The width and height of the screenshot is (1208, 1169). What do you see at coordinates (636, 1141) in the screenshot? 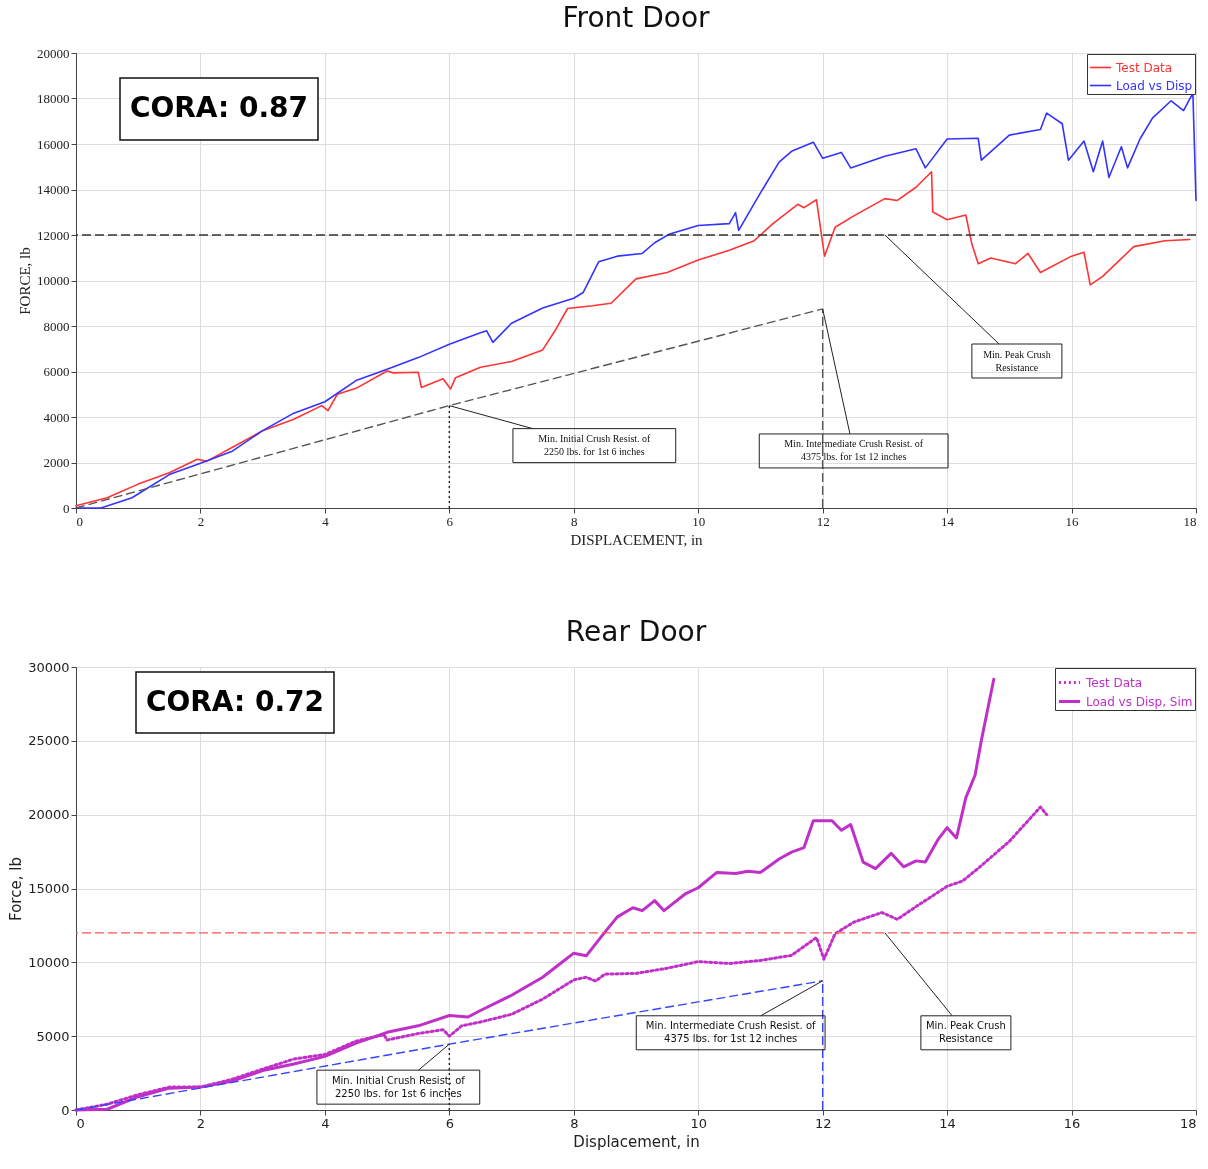
I see `x-axis-title: Displacement, in` at bounding box center [636, 1141].